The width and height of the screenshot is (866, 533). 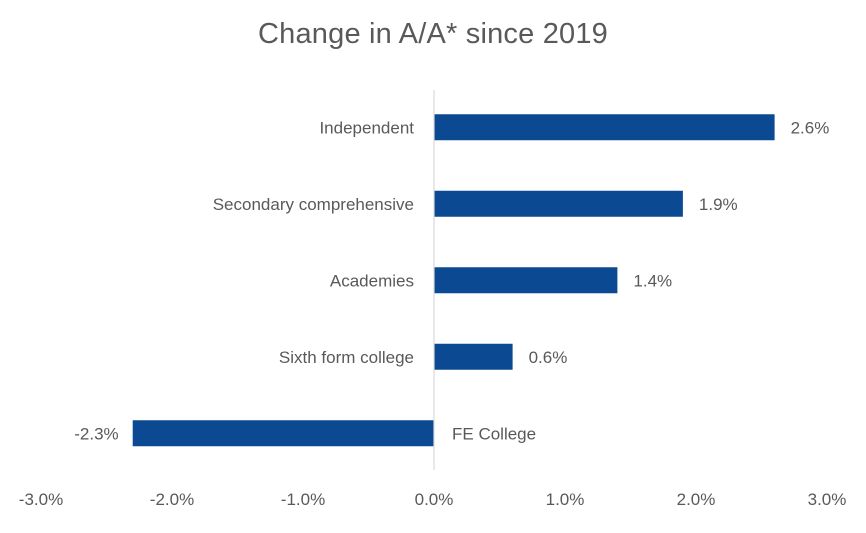 I want to click on x-tick-label: -3.0%, so click(x=41, y=499).